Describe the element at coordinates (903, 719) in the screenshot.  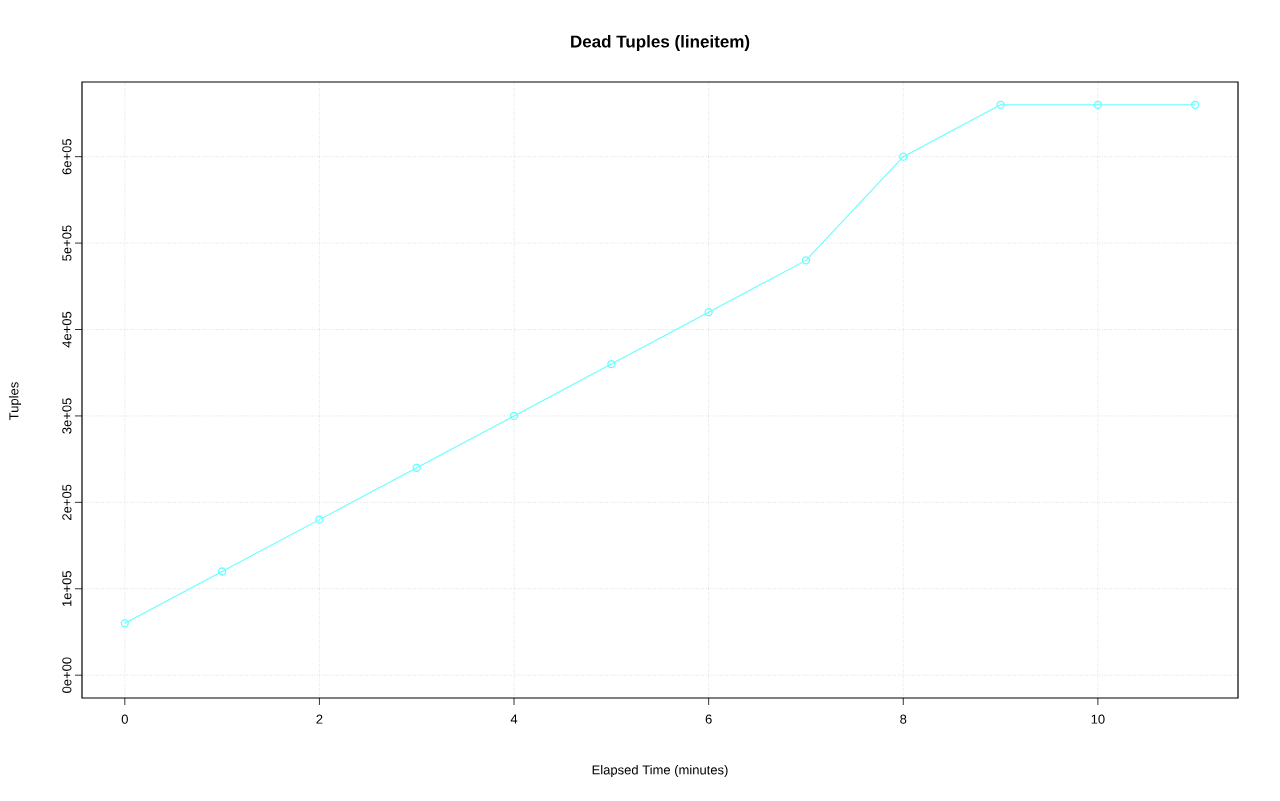
I see `x-tick-label: 8` at that location.